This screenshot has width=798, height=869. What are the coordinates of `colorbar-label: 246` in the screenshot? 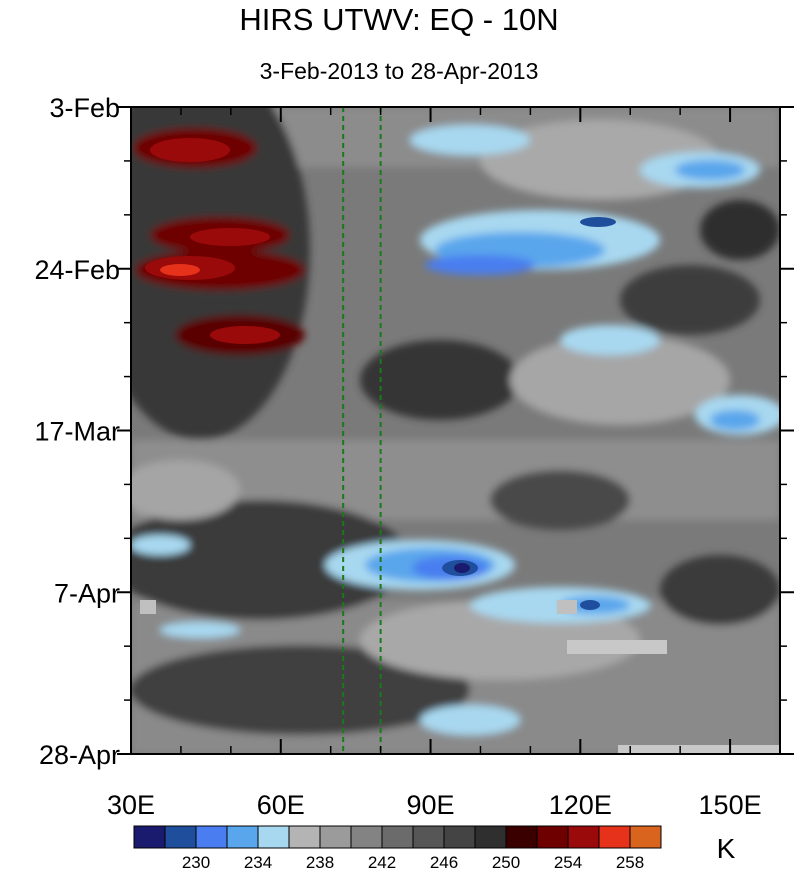 It's located at (444, 861).